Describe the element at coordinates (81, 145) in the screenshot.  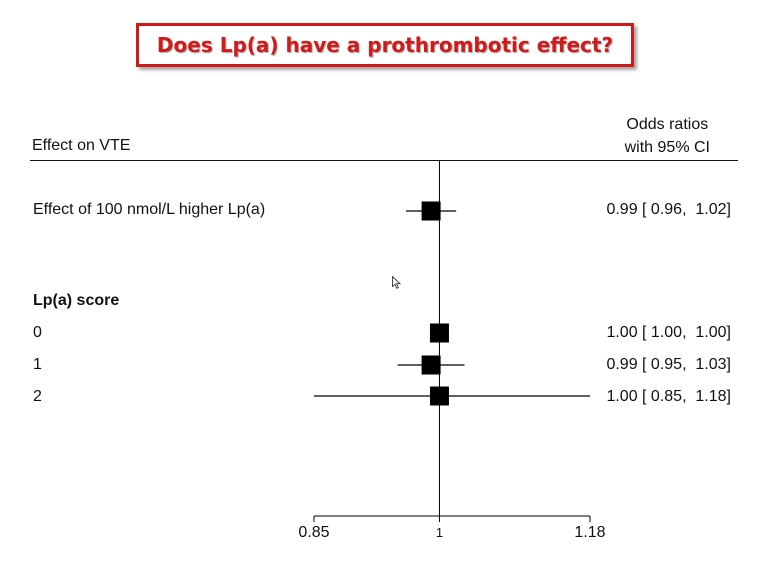
I see `column-header-effect: Effect on VTE` at that location.